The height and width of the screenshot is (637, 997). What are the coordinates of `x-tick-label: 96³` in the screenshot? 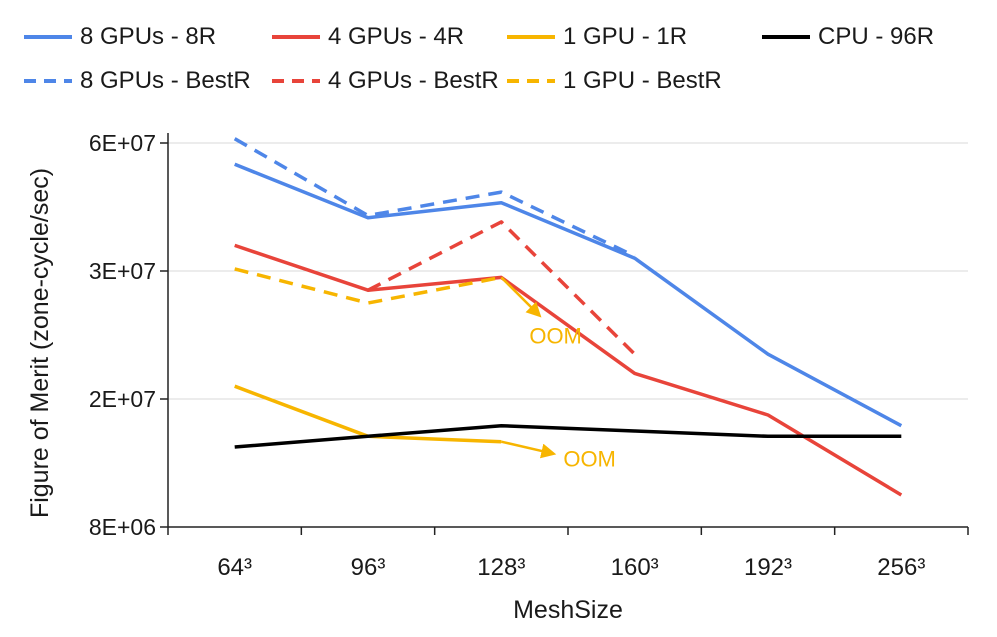 It's located at (368, 567).